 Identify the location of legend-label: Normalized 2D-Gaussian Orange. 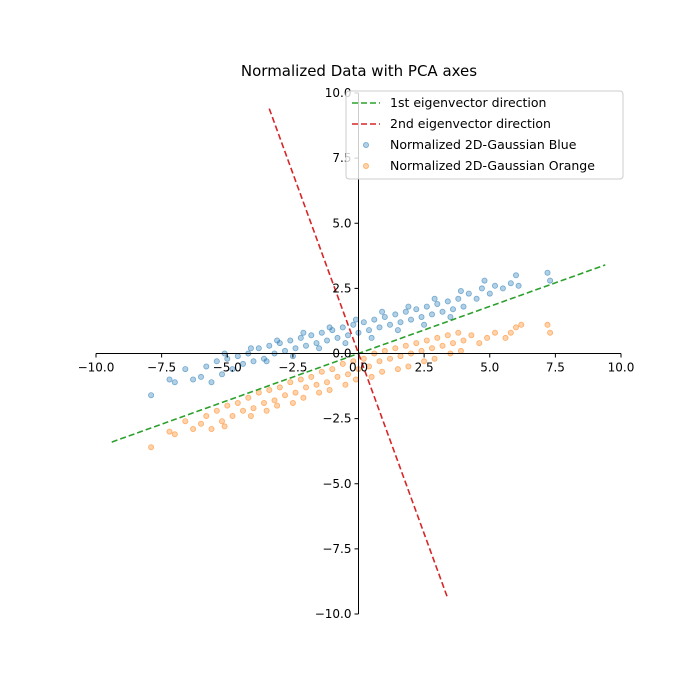
(492, 165).